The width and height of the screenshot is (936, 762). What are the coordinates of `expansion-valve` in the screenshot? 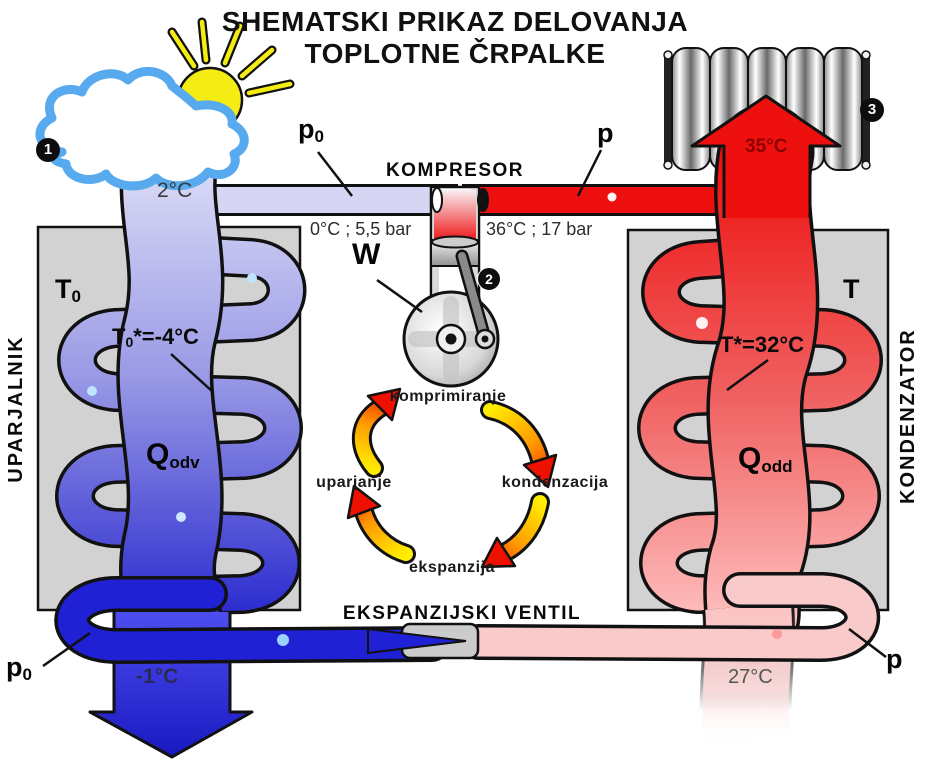 It's located at (423, 641).